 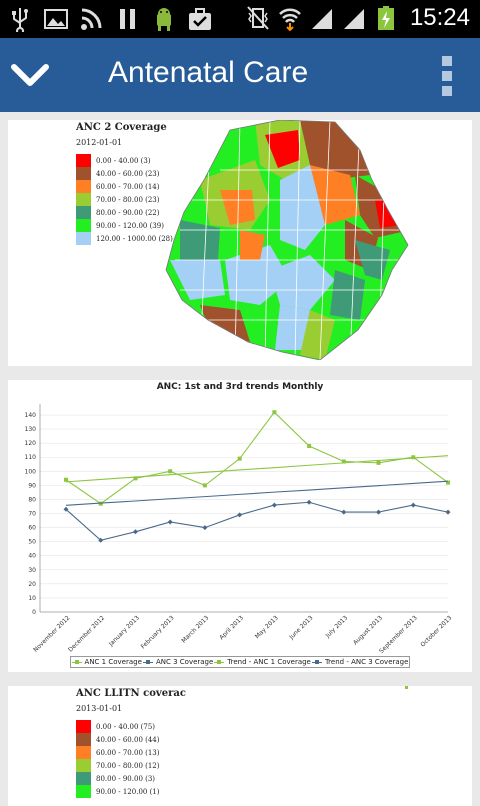 I want to click on x-tick-label: September 2013, so click(x=398, y=634).